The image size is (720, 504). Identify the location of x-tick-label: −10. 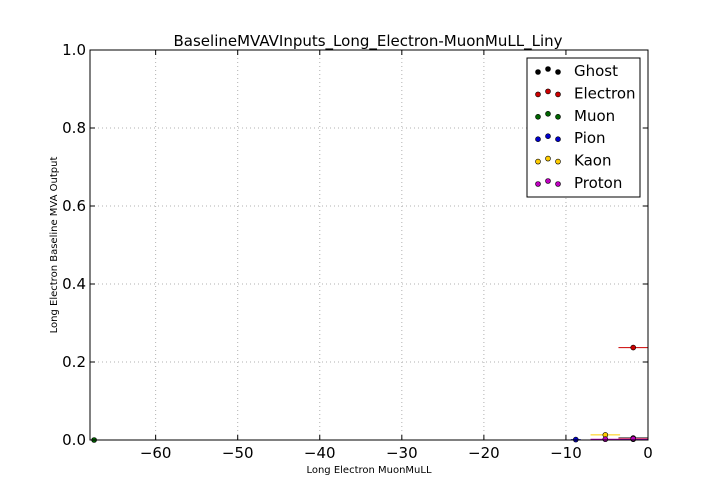
(566, 453).